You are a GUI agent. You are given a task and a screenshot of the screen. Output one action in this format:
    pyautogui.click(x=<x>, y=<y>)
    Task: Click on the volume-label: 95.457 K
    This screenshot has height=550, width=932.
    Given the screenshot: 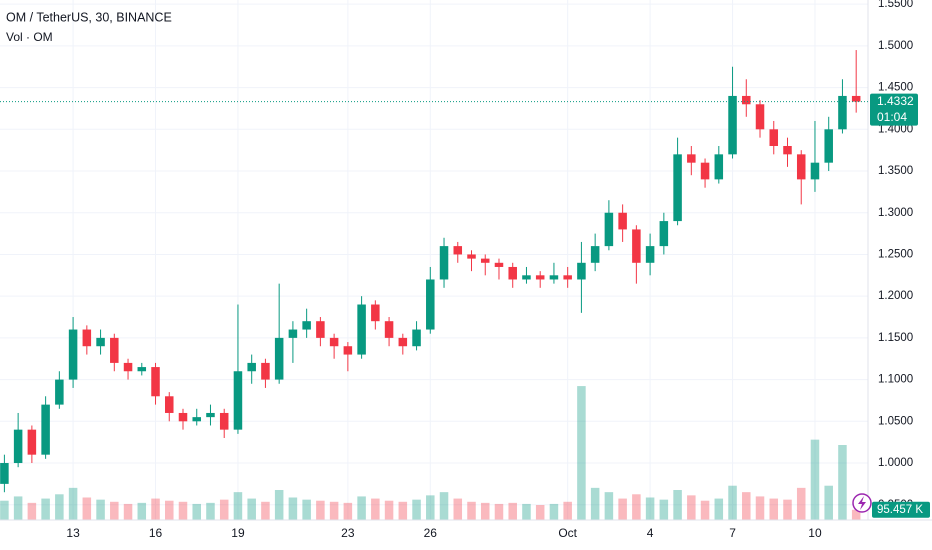 What is the action you would take?
    pyautogui.click(x=900, y=510)
    